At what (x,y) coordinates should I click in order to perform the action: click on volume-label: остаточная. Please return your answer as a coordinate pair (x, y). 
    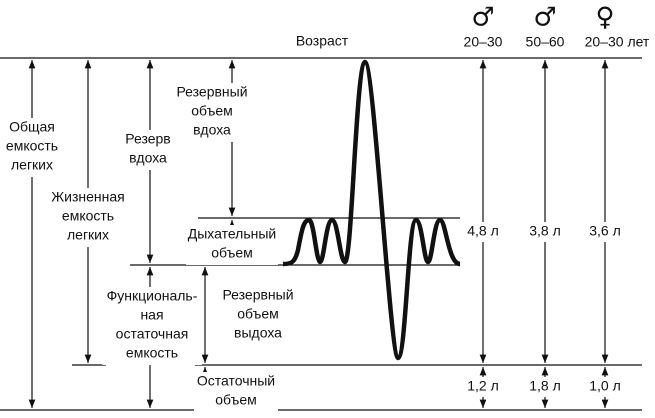
    Looking at the image, I should click on (152, 334).